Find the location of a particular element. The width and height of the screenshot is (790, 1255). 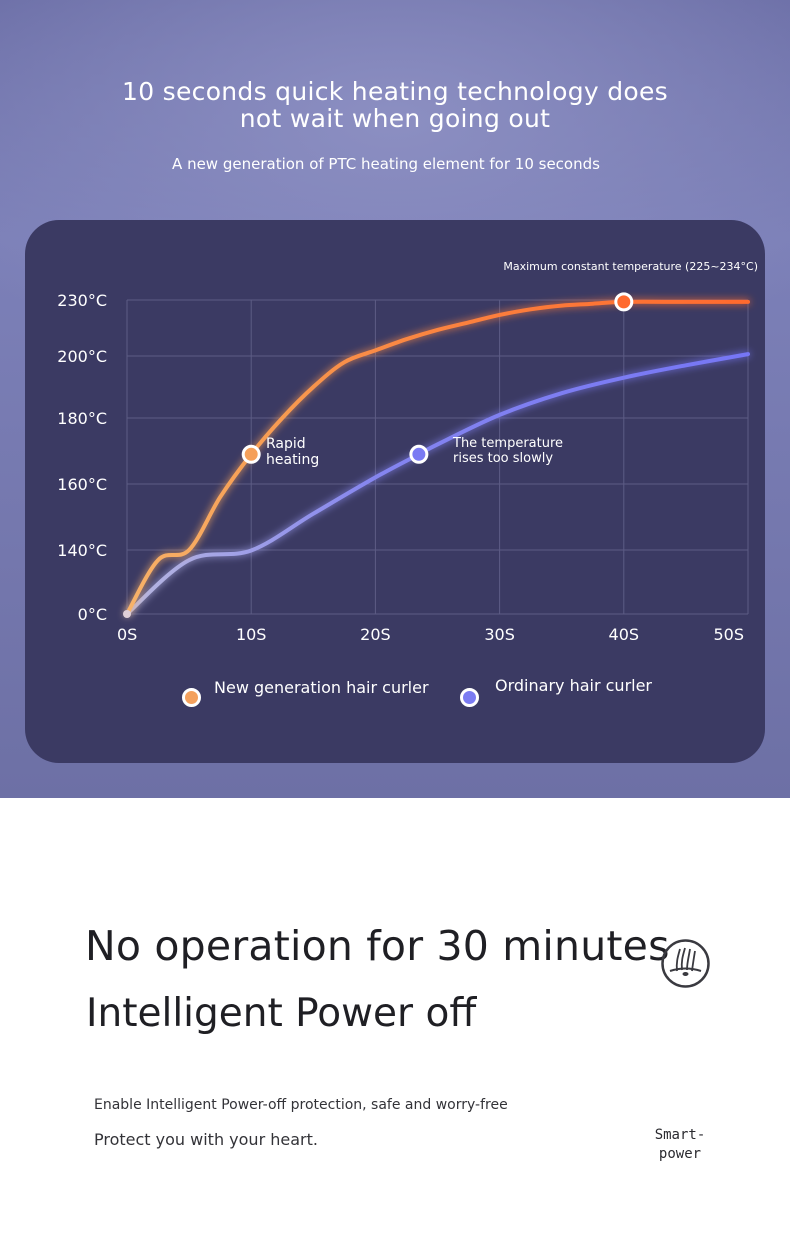

marker-origin is located at coordinates (127, 614).